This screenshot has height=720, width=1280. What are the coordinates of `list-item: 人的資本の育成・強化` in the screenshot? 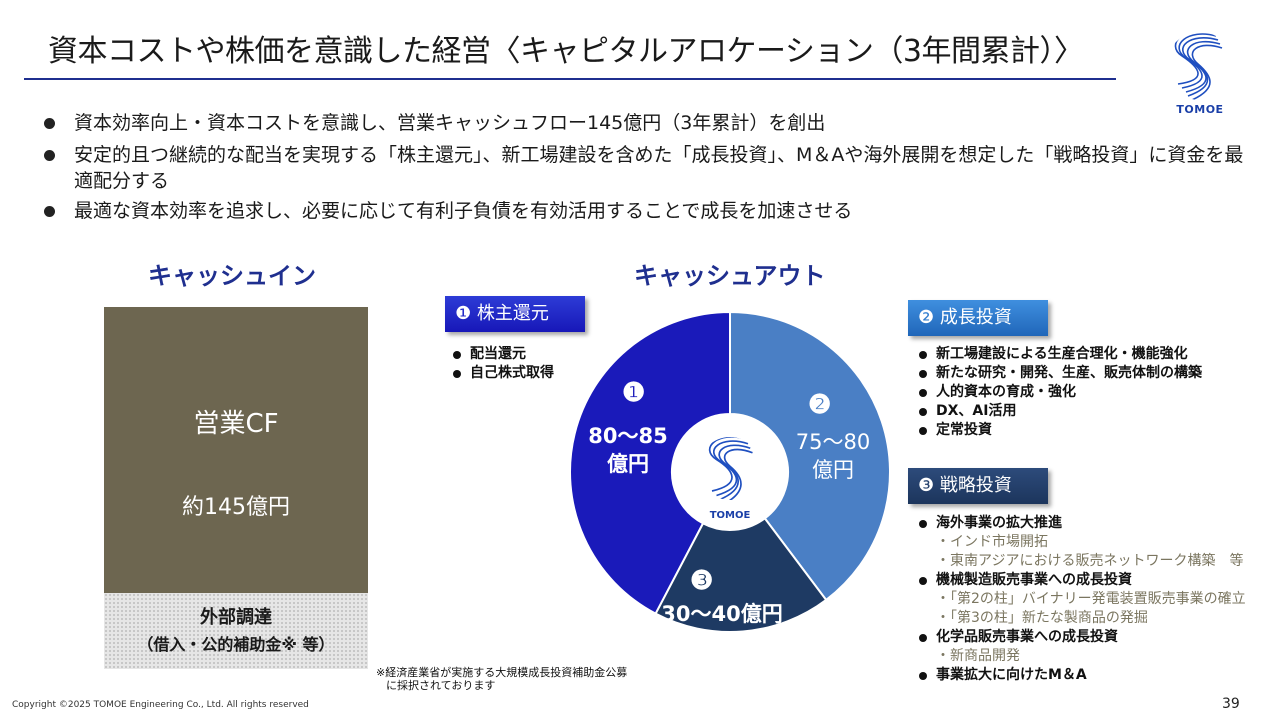 It's located at (1059, 392).